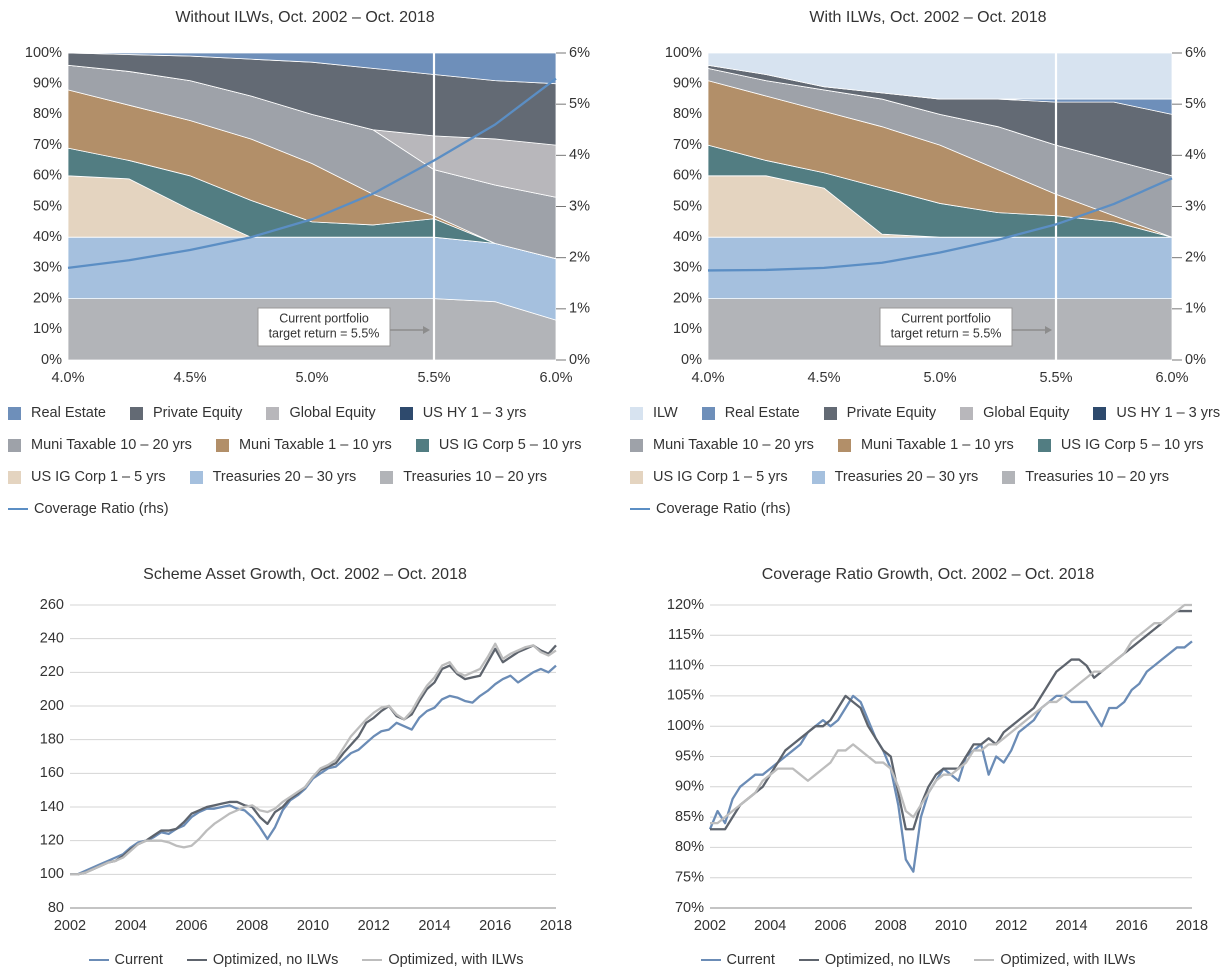 The width and height of the screenshot is (1225, 973). I want to click on legend-item: Coverage Ratio (rhs), so click(88, 509).